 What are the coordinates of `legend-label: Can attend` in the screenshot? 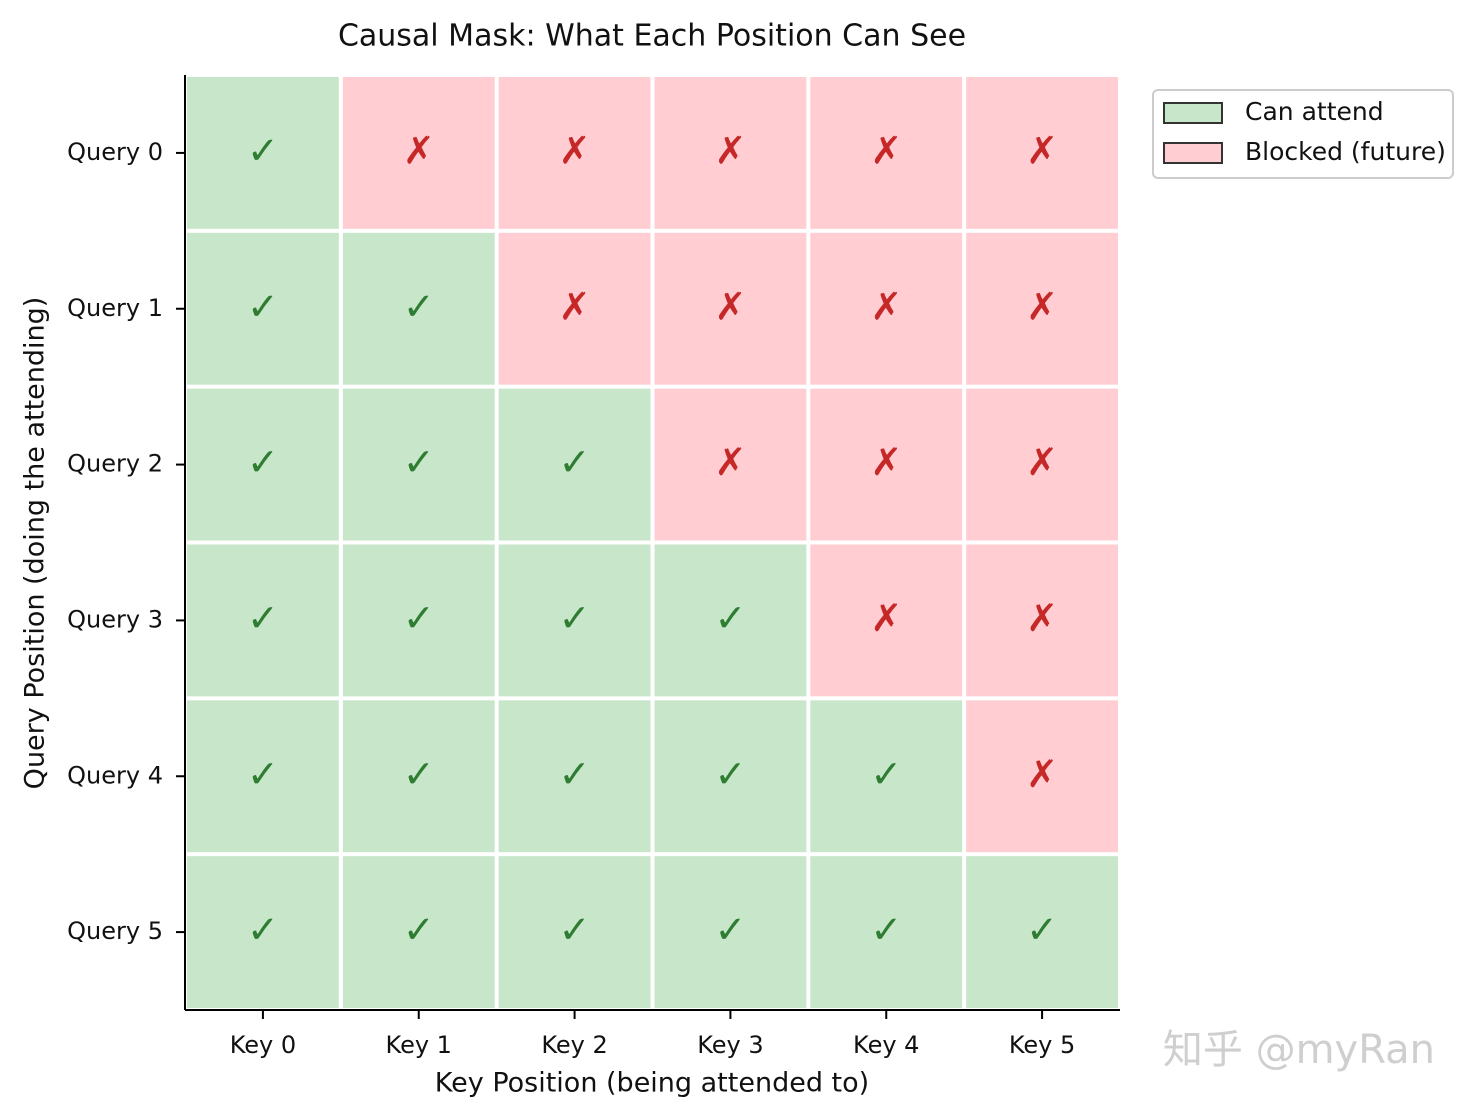 It's located at (1314, 111).